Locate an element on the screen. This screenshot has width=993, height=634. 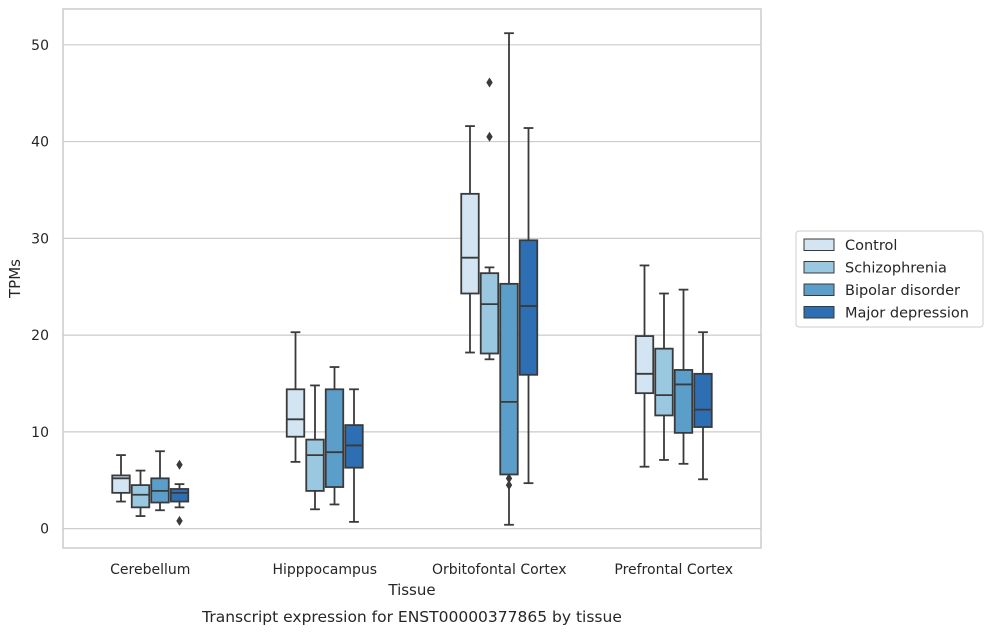
y-tick-label-0: 0 is located at coordinates (44, 530).